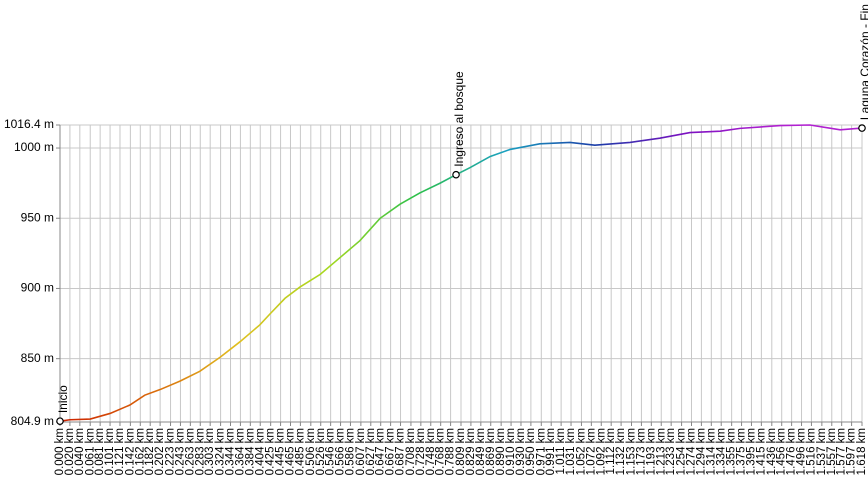 This screenshot has height=489, width=868. Describe the element at coordinates (611, 451) in the screenshot. I see `x-tick-label: 1.112 km` at that location.